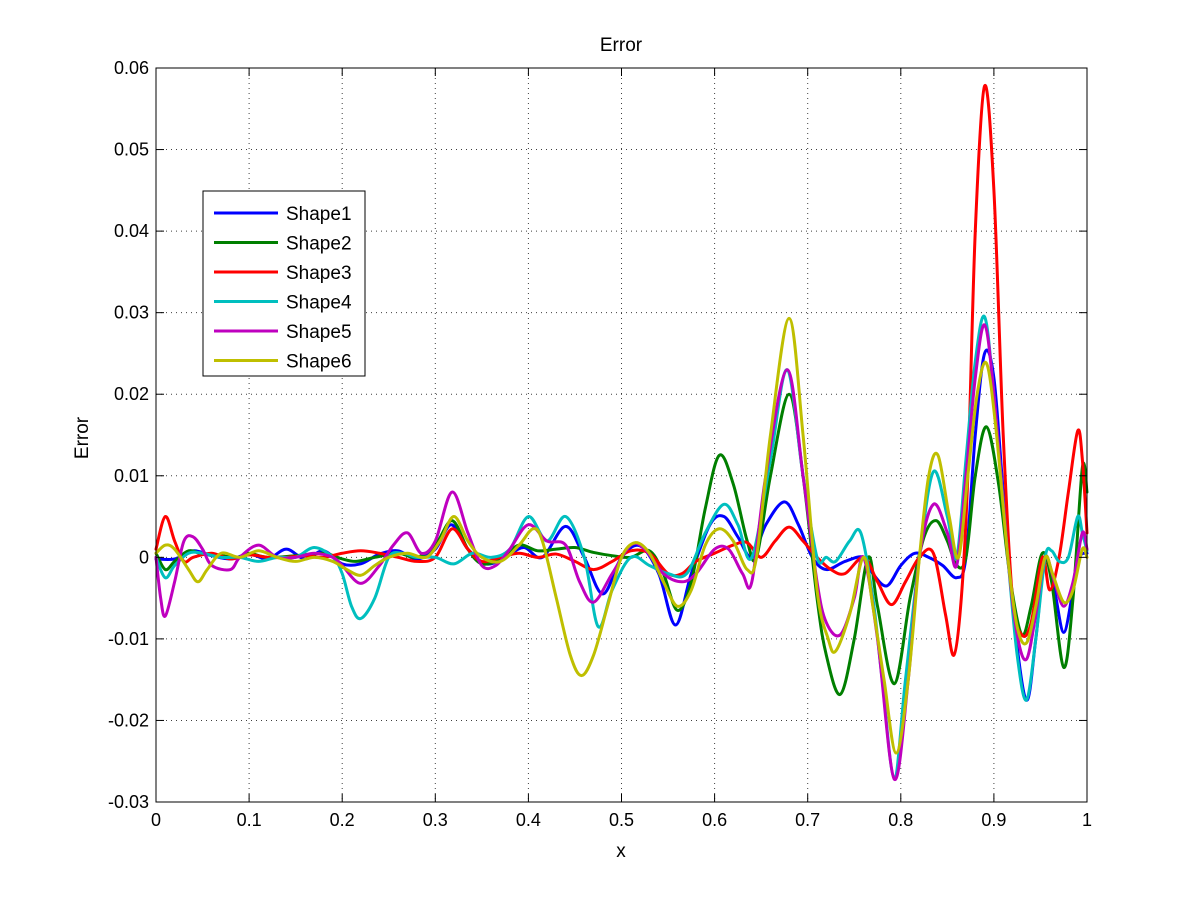 The width and height of the screenshot is (1201, 901). What do you see at coordinates (131, 313) in the screenshot?
I see `y-tick-label: 0.03` at bounding box center [131, 313].